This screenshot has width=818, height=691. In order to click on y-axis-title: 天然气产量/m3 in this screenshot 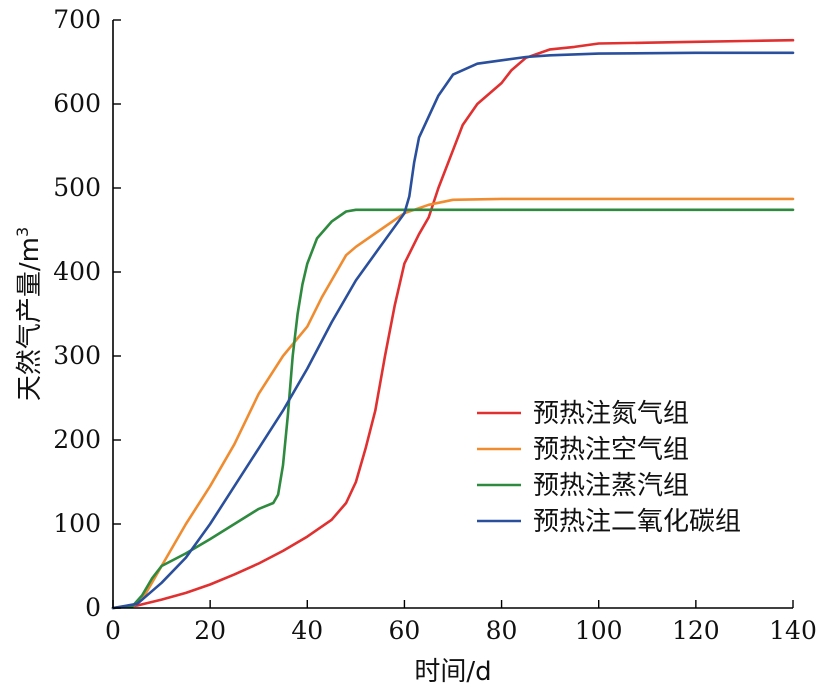, I will do `click(29, 314)`.